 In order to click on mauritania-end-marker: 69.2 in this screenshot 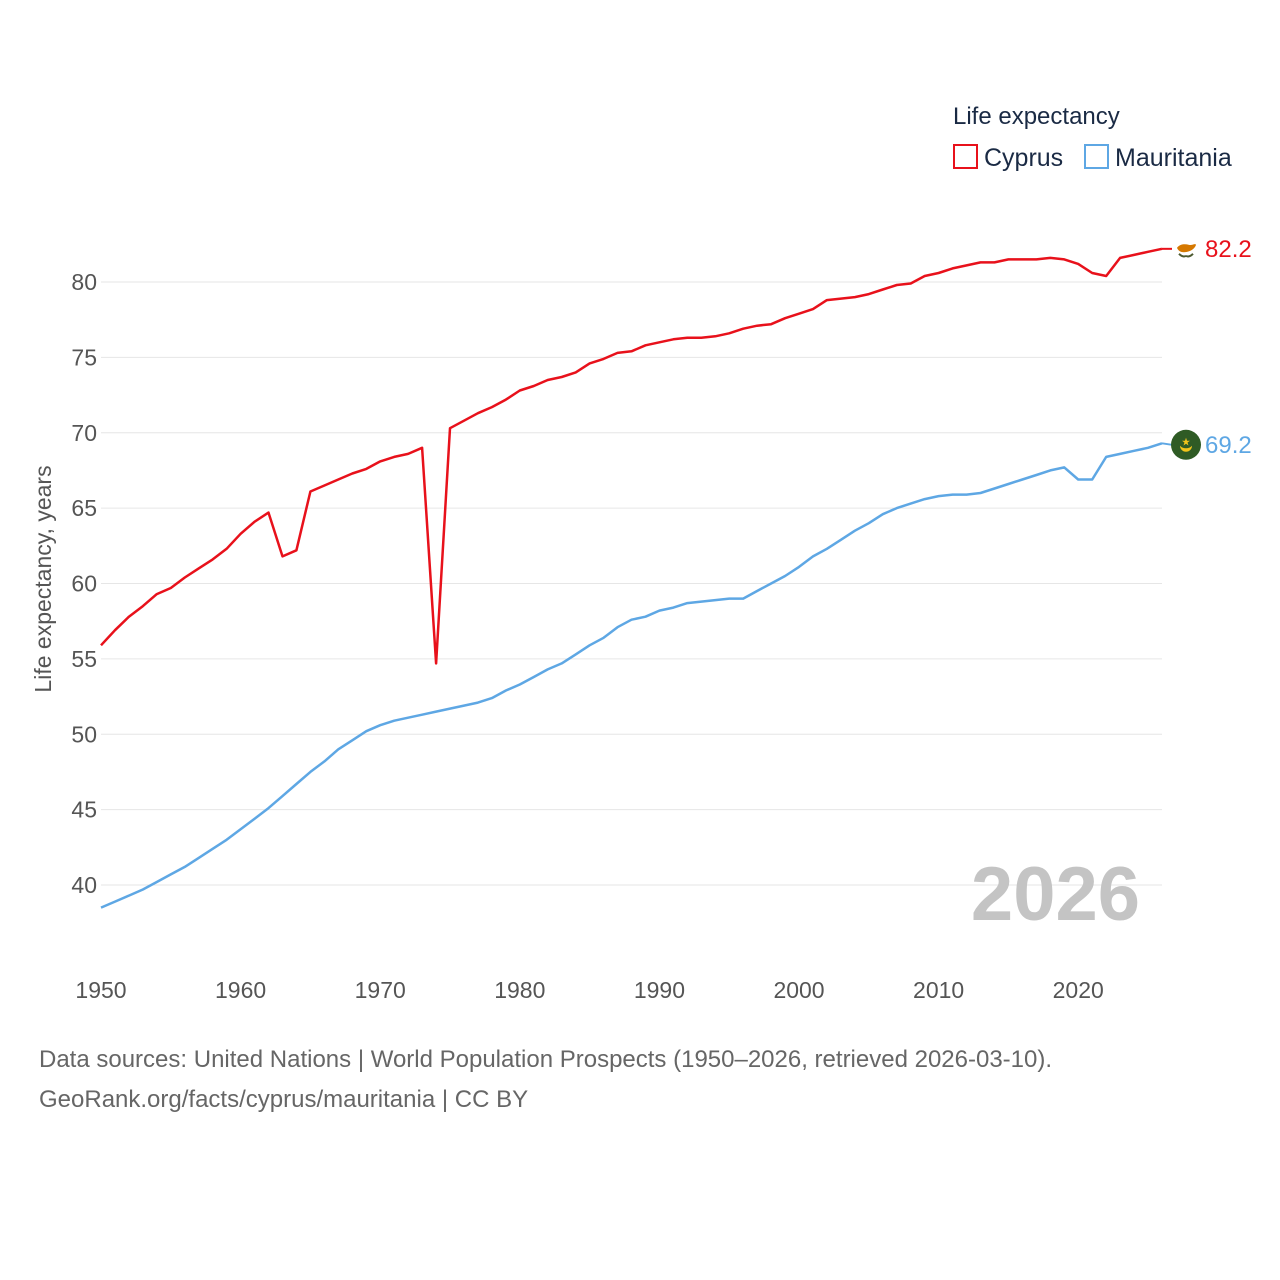, I will do `click(1206, 444)`.